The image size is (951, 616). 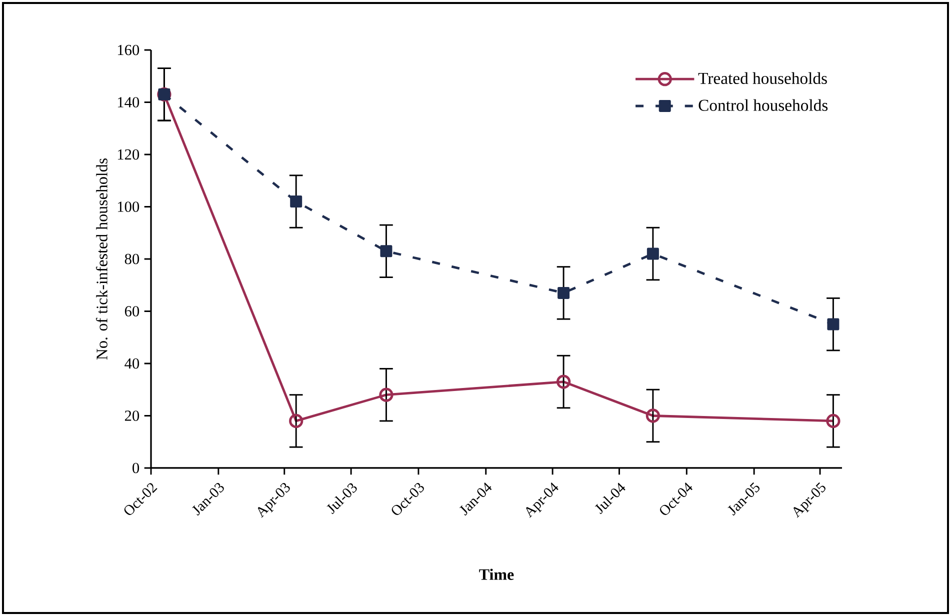 I want to click on x-axis-title: Time, so click(x=496, y=574).